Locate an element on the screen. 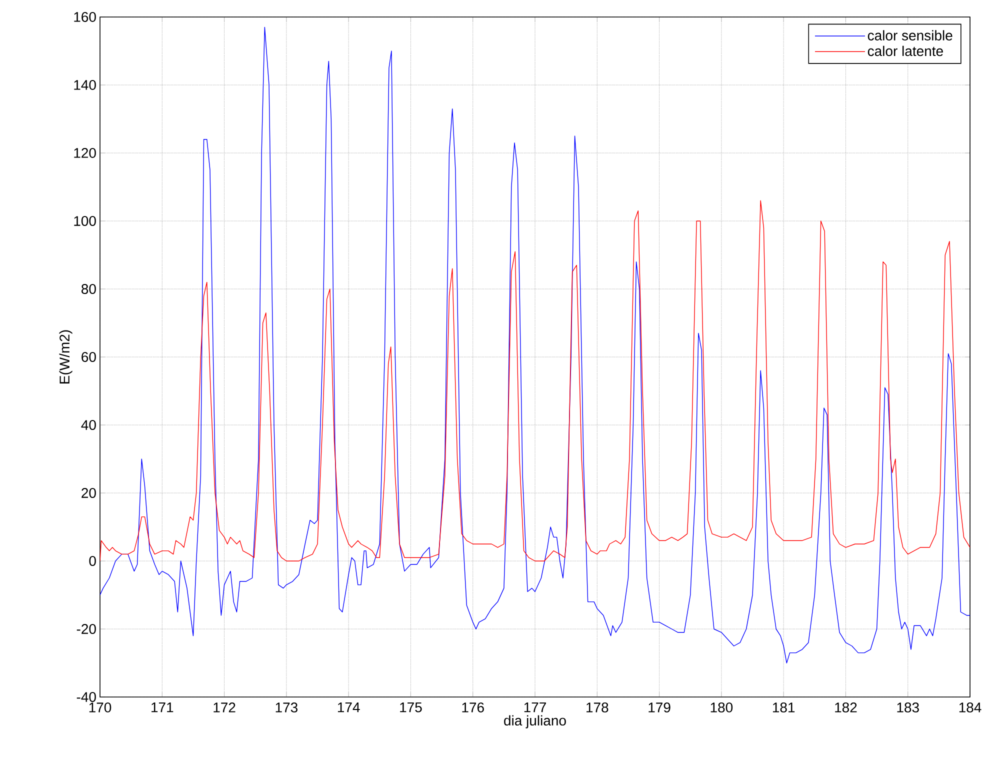  x-tick-label: 177 is located at coordinates (535, 707).